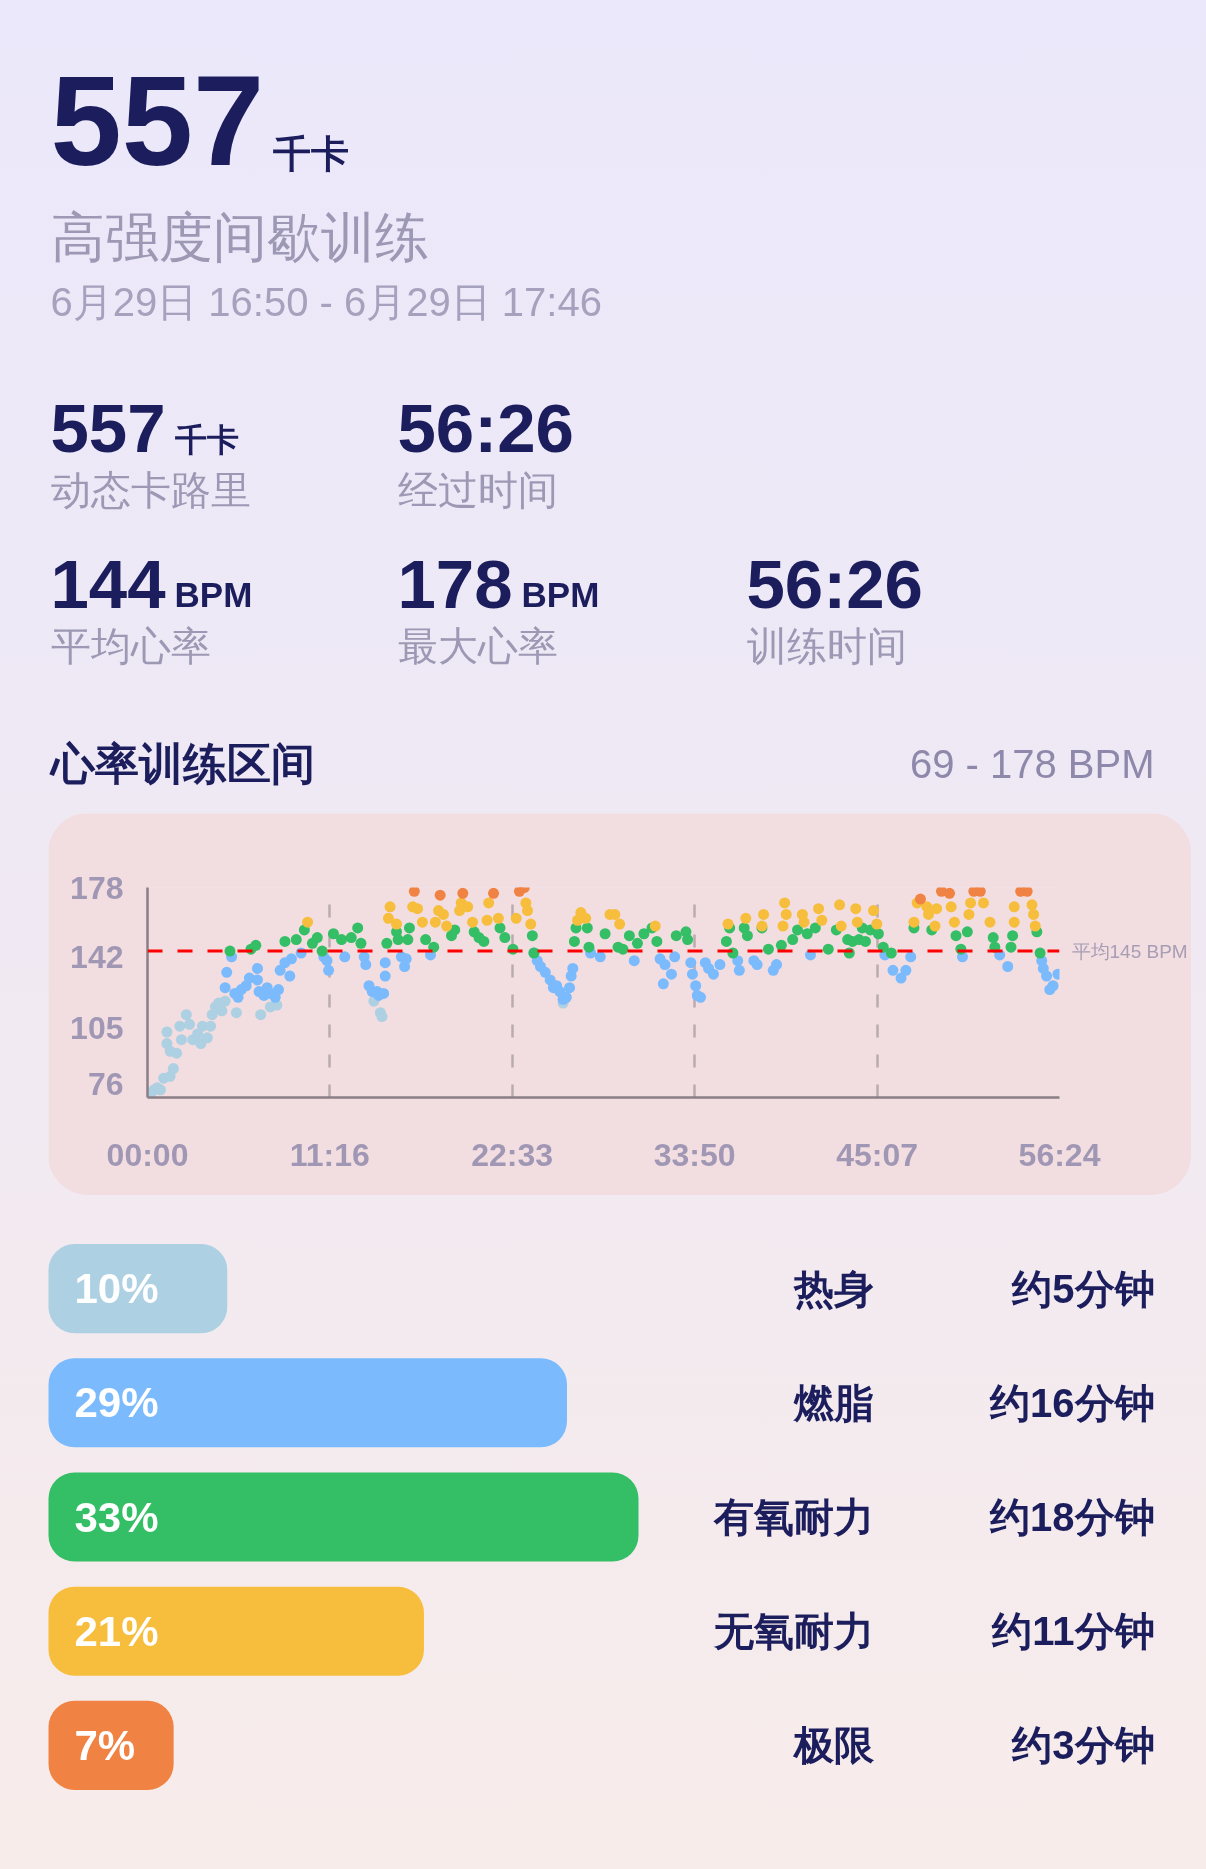 The image size is (1206, 1869). Describe the element at coordinates (1083, 1745) in the screenshot. I see `text: 约3分钟` at that location.